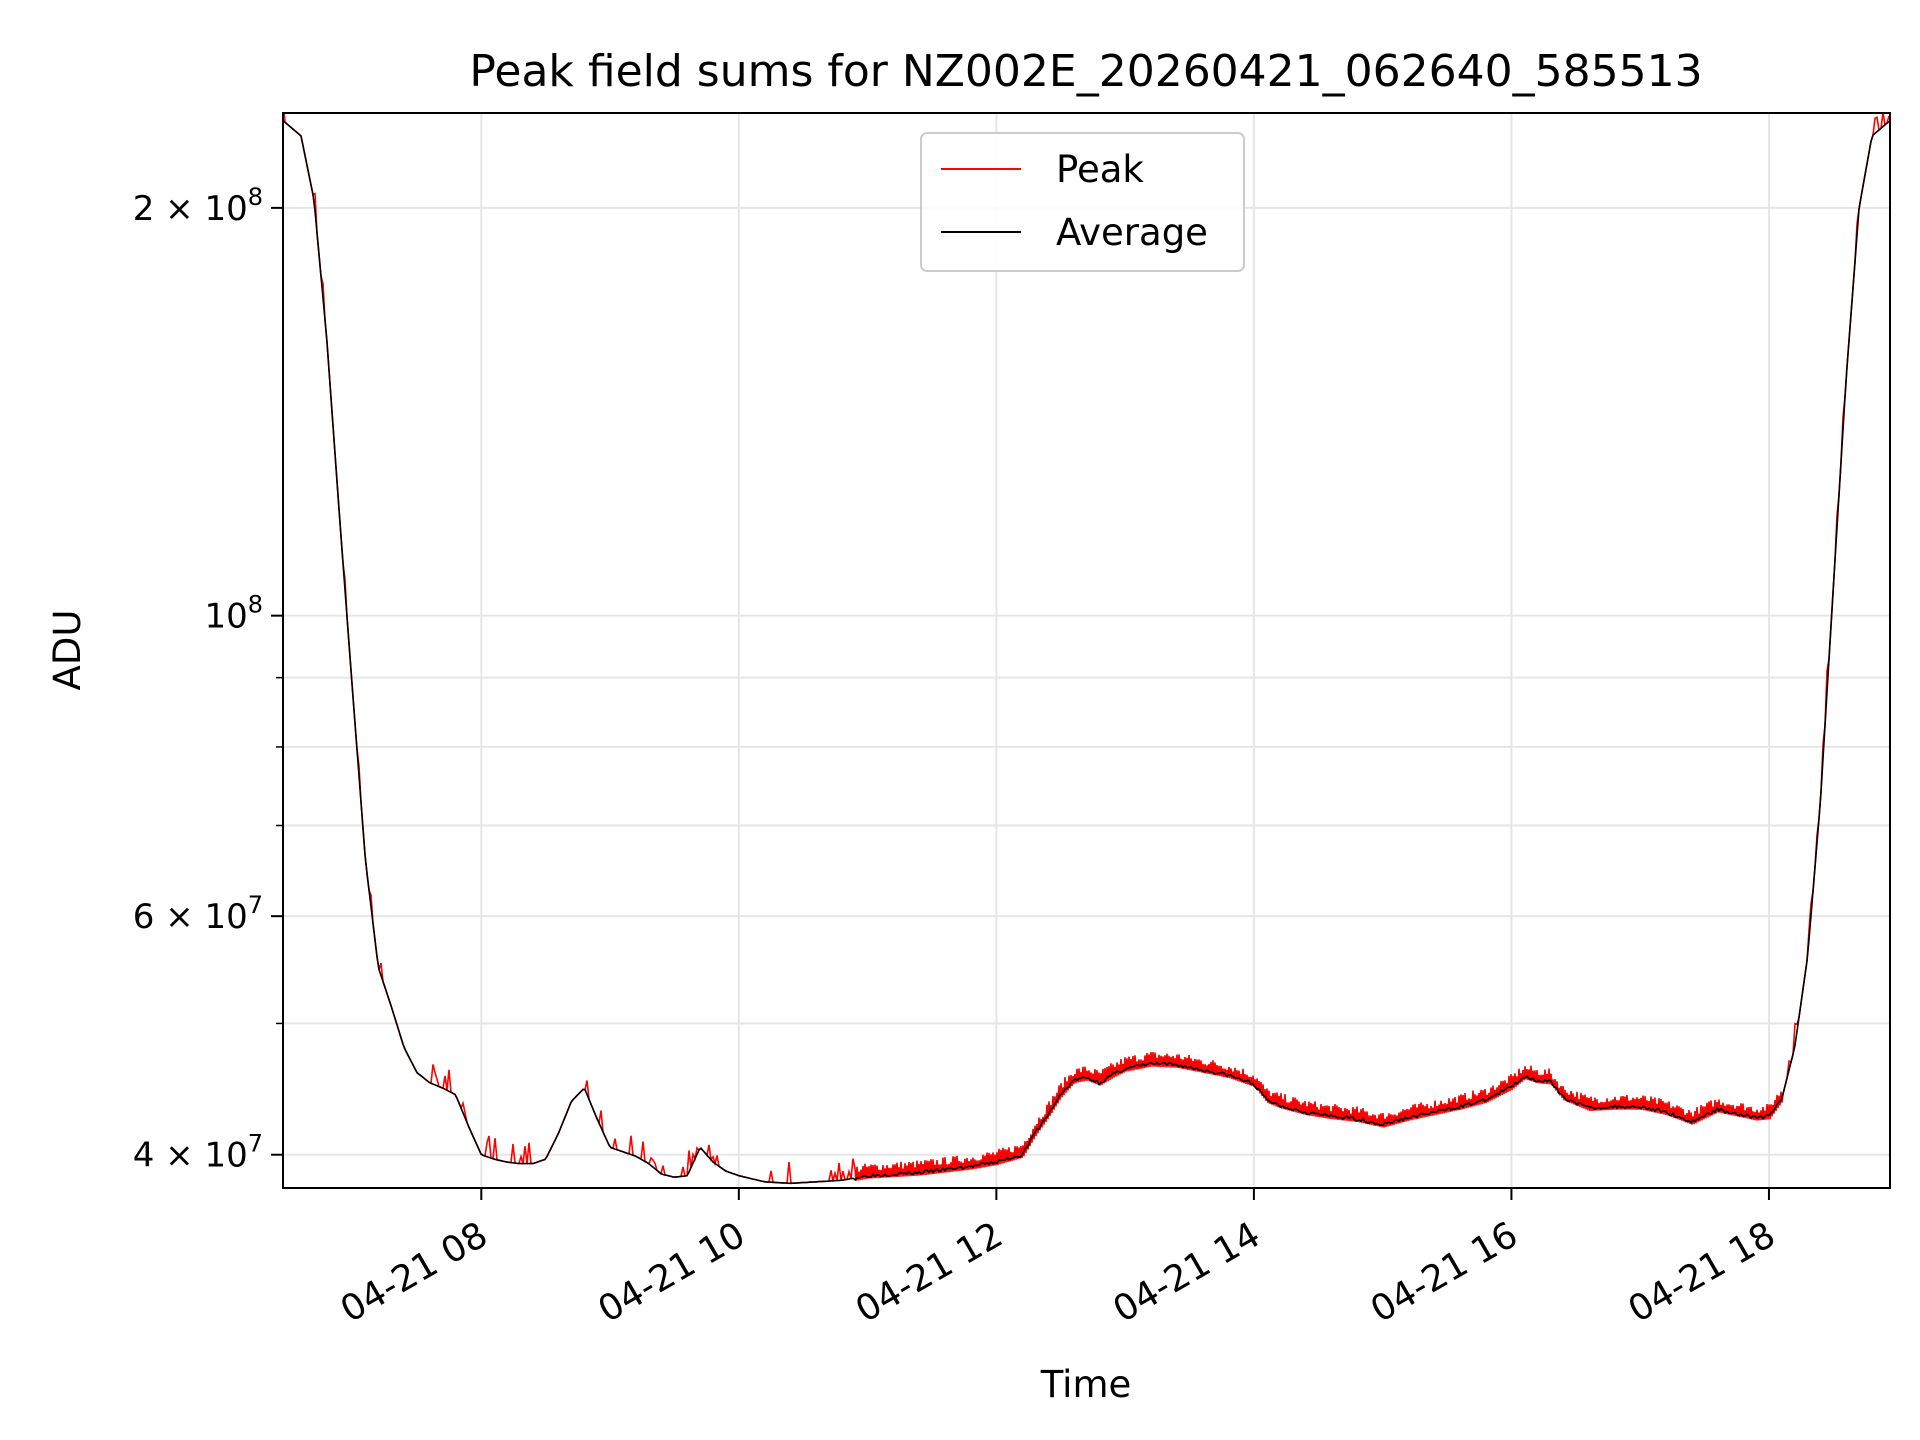 Image resolution: width=1920 pixels, height=1440 pixels. Describe the element at coordinates (198, 914) in the screenshot. I see `y-tick-label-1: 6 × 107` at that location.